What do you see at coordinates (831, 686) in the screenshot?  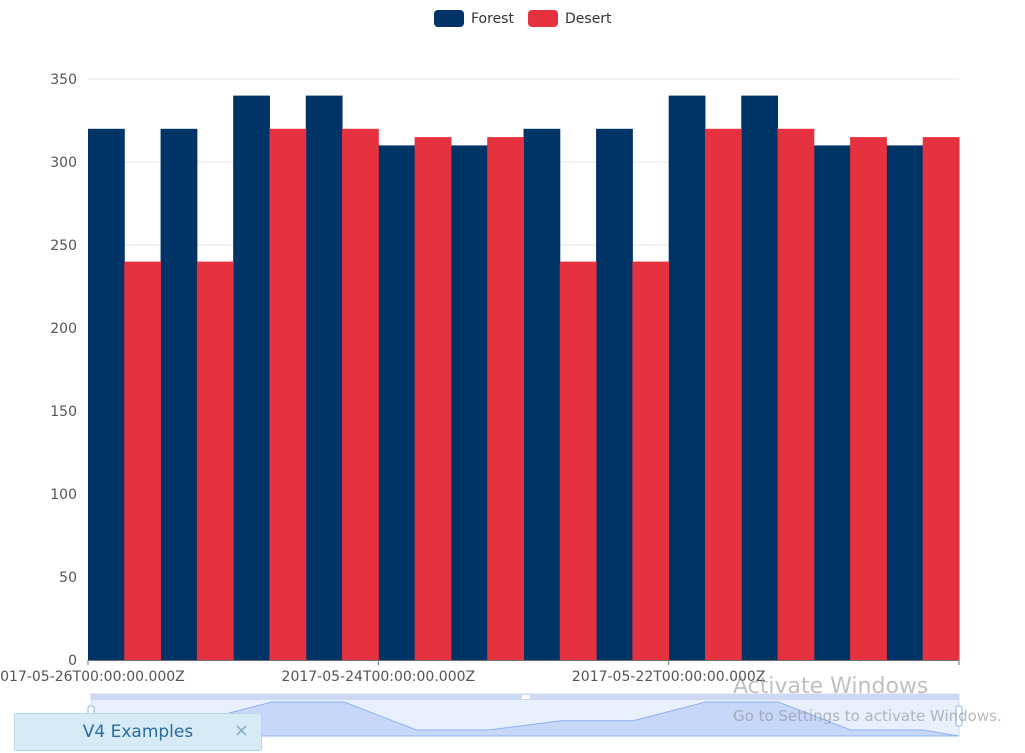 I see `activate-windows-title: Activate Windows` at bounding box center [831, 686].